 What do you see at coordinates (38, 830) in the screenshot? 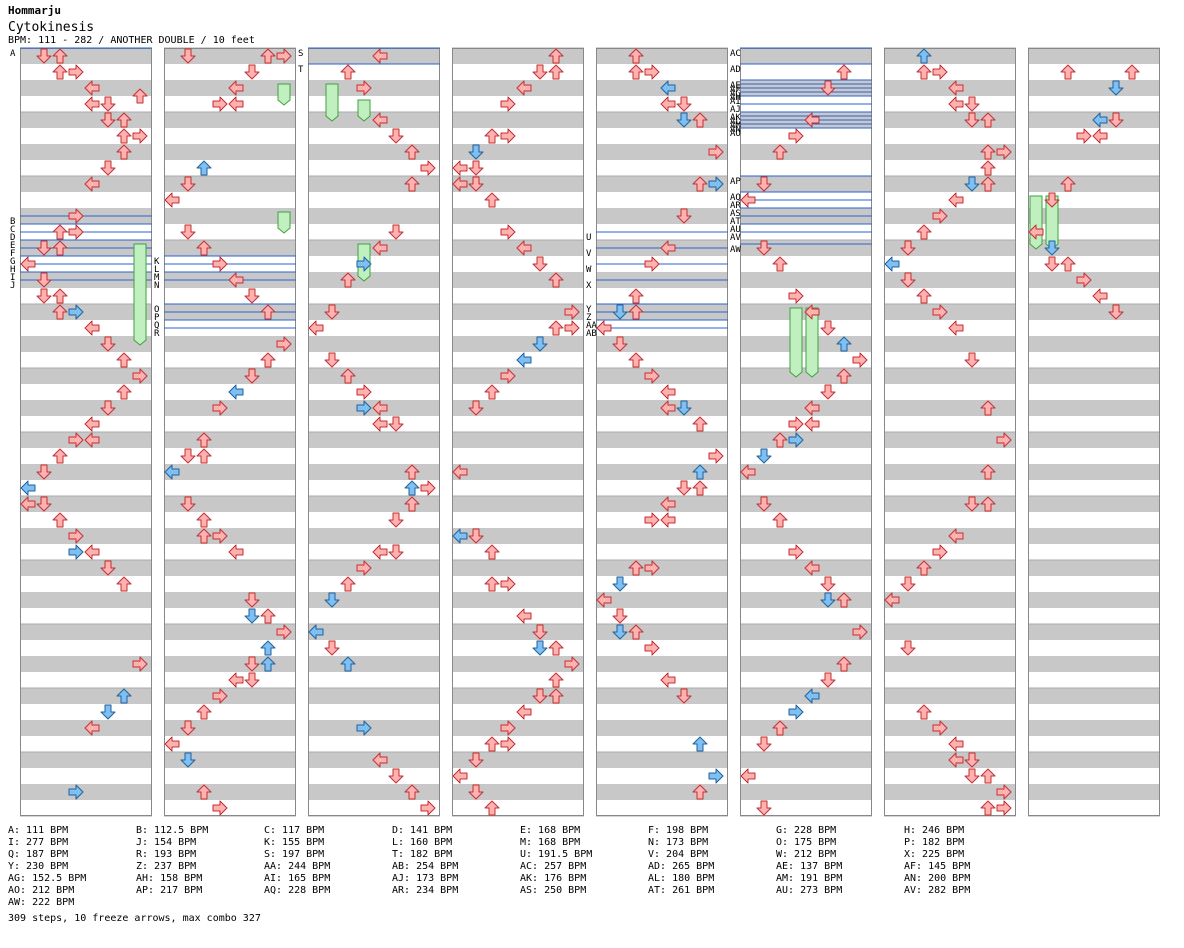
I see `bpm-legend-entry: A: 111 BPM` at bounding box center [38, 830].